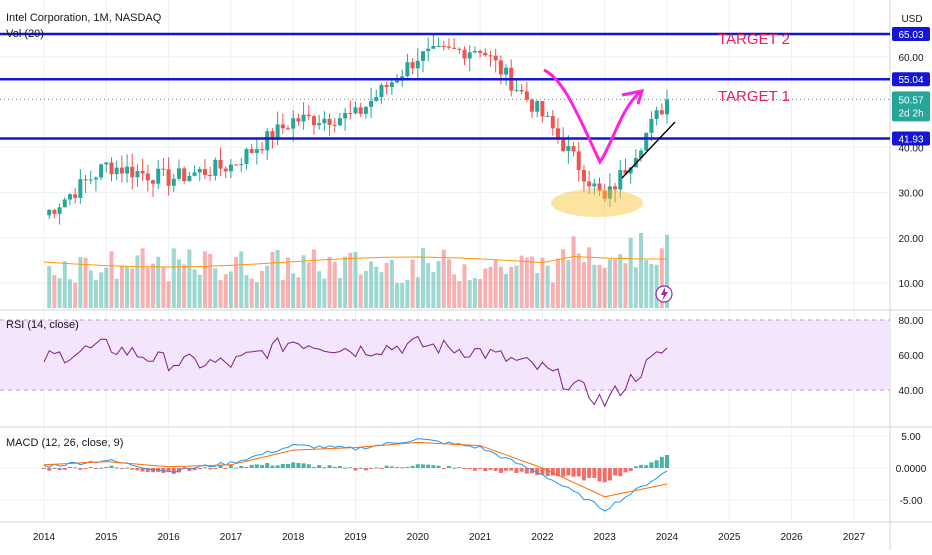  What do you see at coordinates (910, 80) in the screenshot?
I see `line-price-label: 55.04` at bounding box center [910, 80].